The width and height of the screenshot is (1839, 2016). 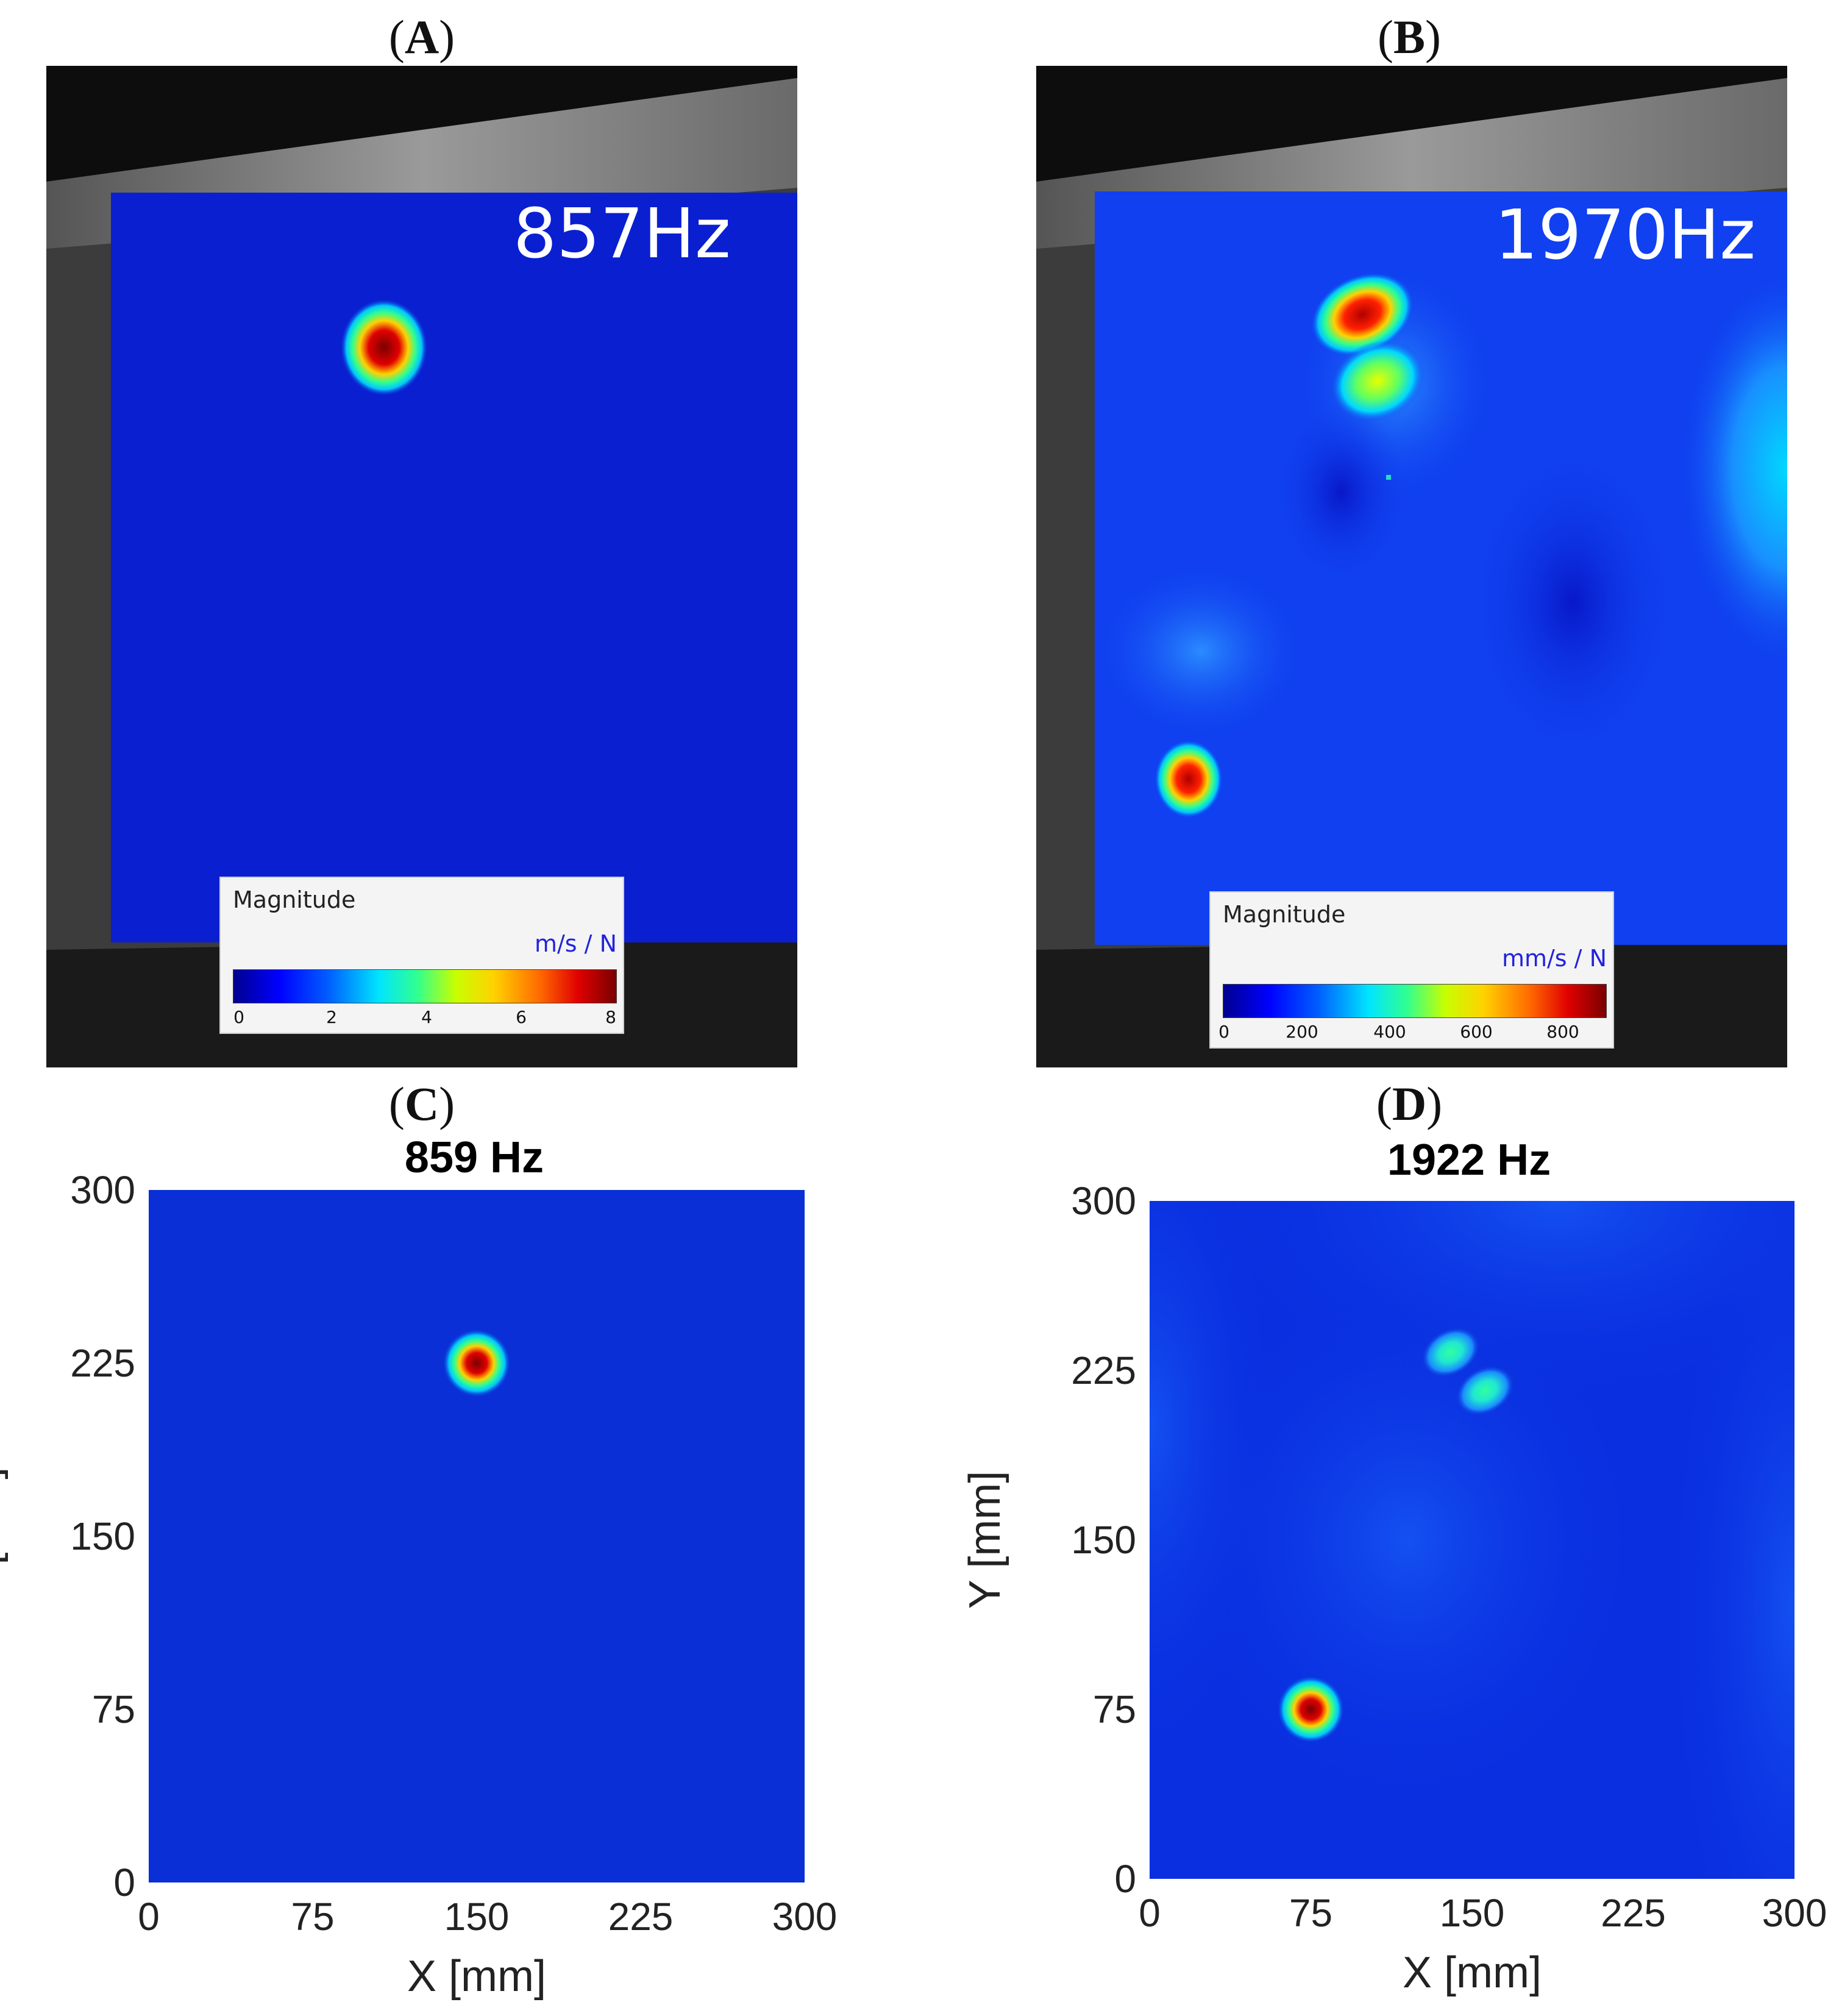 I want to click on legend-tick: 200, so click(x=1302, y=1032).